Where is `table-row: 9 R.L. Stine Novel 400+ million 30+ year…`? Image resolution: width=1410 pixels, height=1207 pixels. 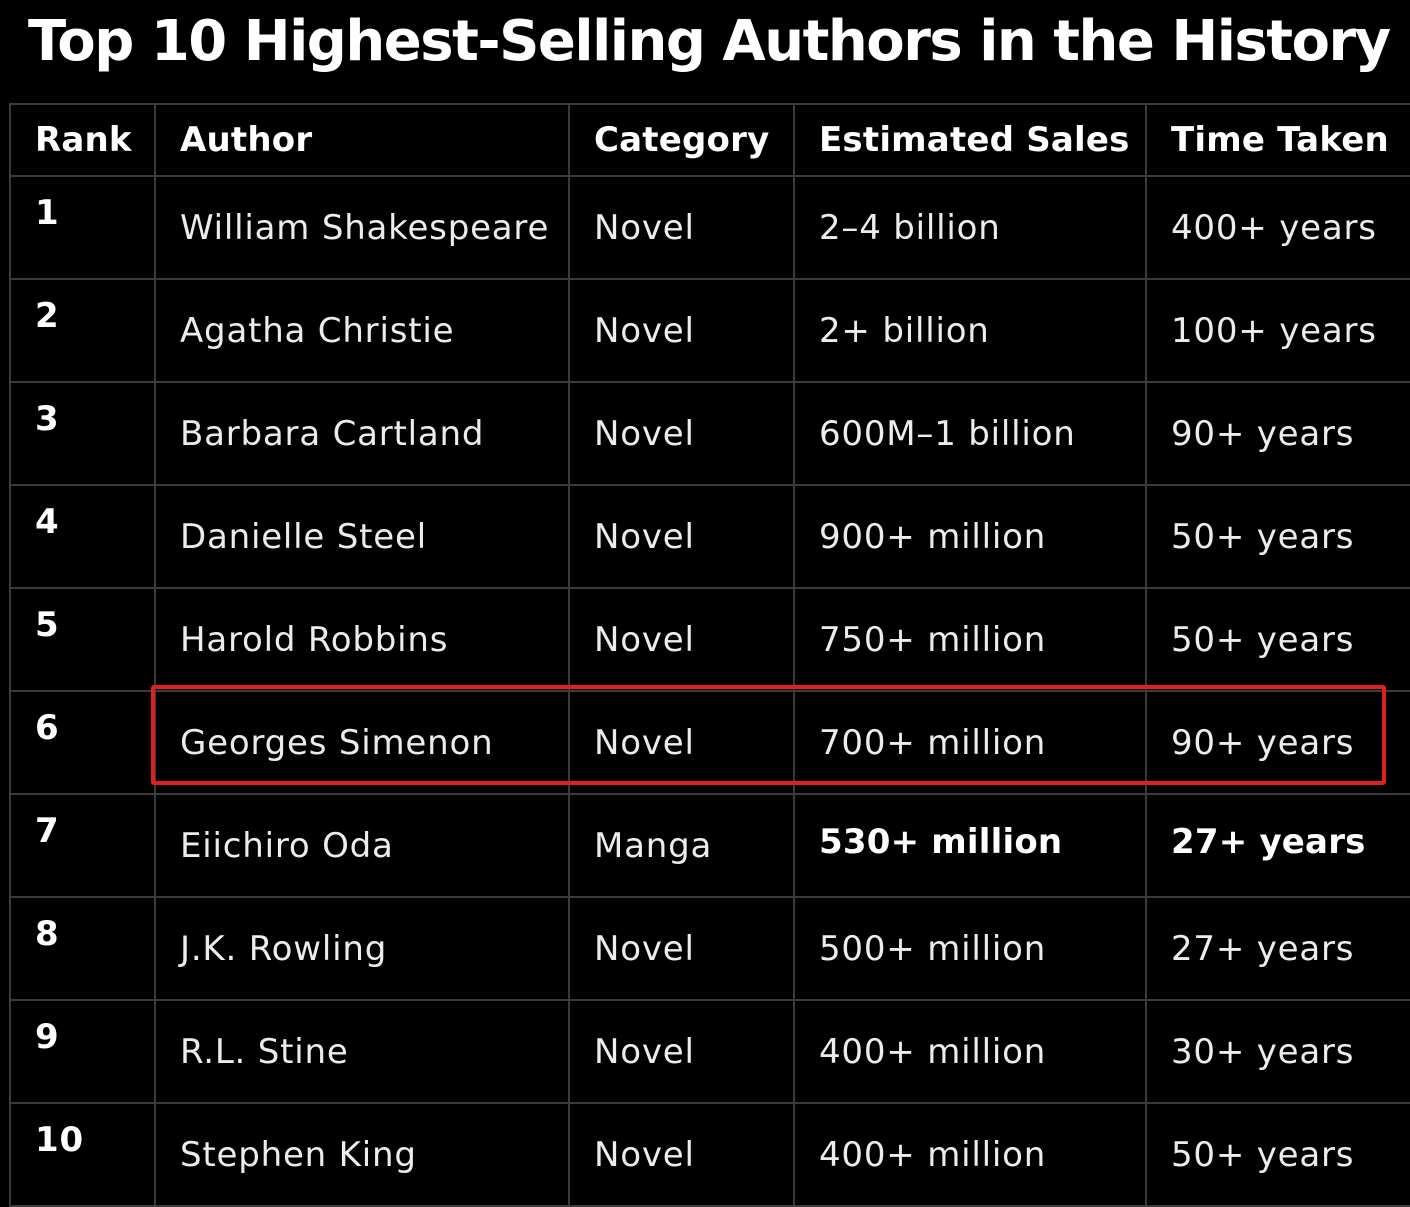 table-row: 9 R.L. Stine Novel 400+ million 30+ year… is located at coordinates (709, 1051).